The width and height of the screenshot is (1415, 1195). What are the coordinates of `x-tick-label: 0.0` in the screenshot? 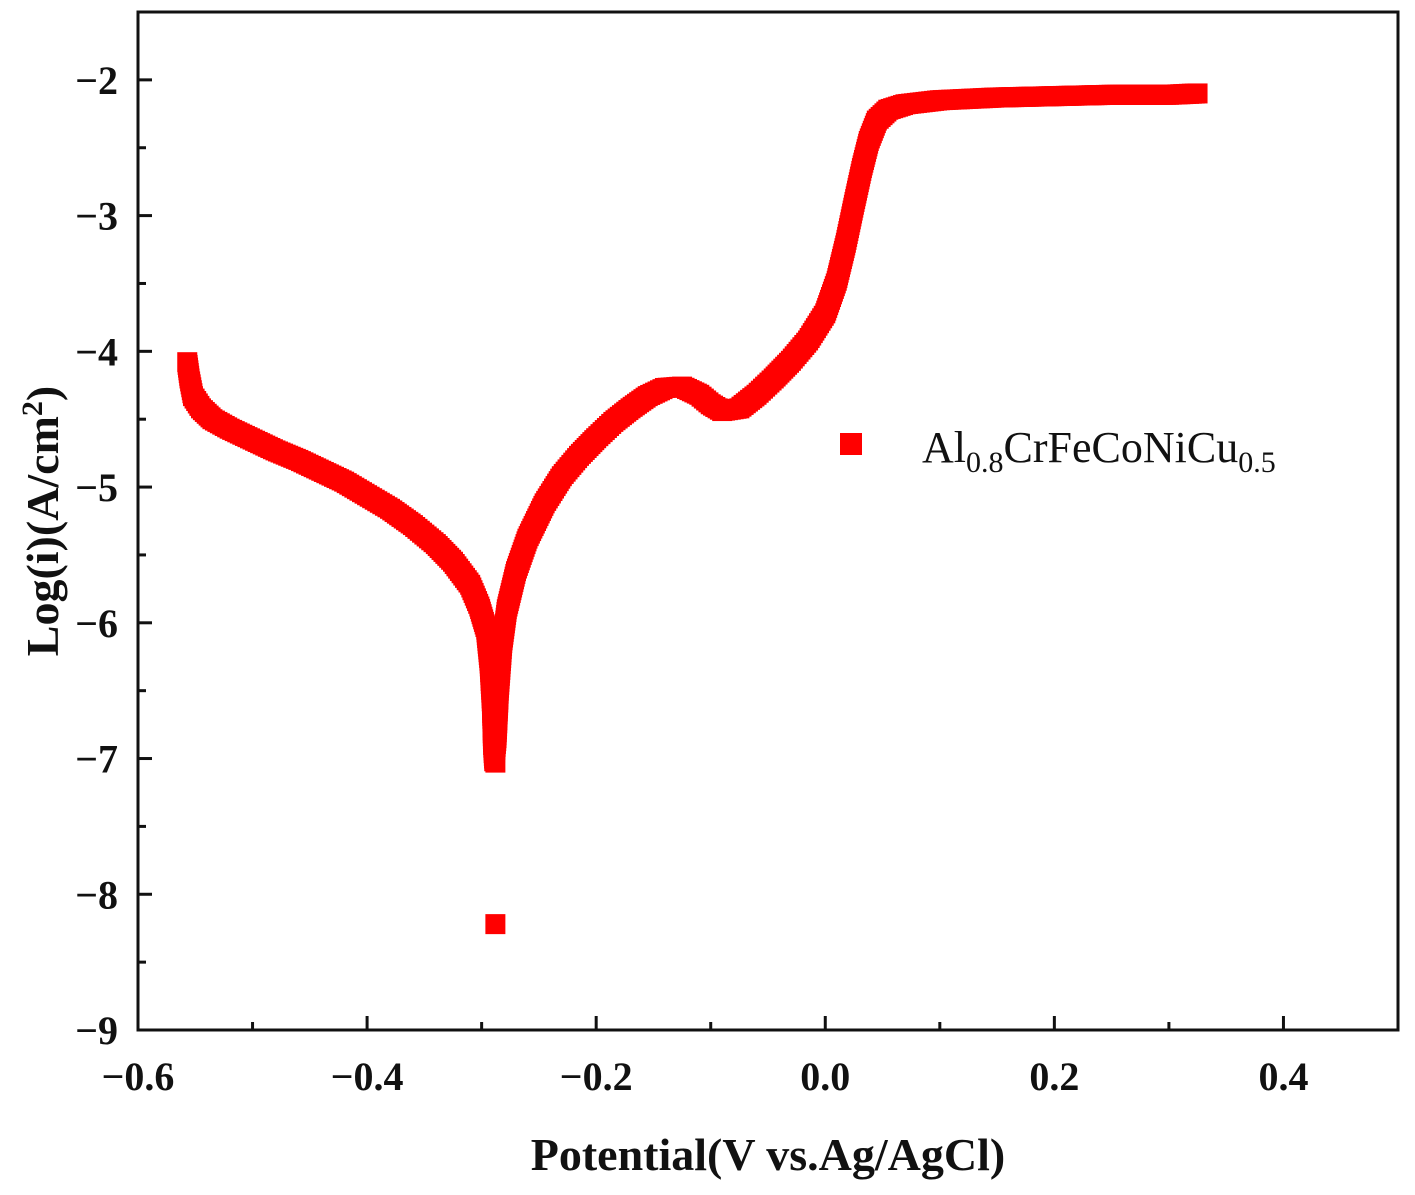 It's located at (825, 1076).